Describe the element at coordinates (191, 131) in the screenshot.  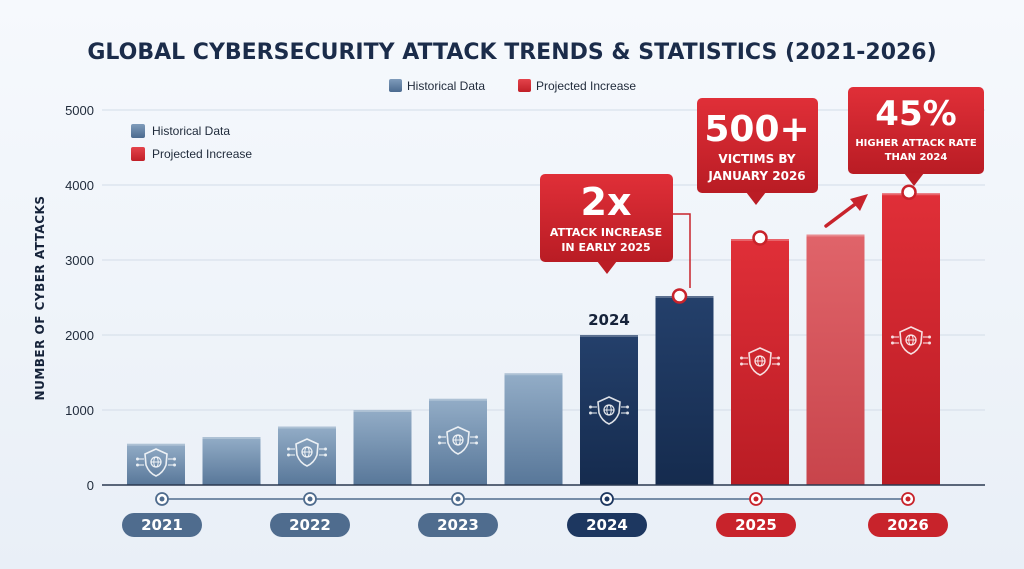
I see `legend-inner-label-historical: Historical Data` at that location.